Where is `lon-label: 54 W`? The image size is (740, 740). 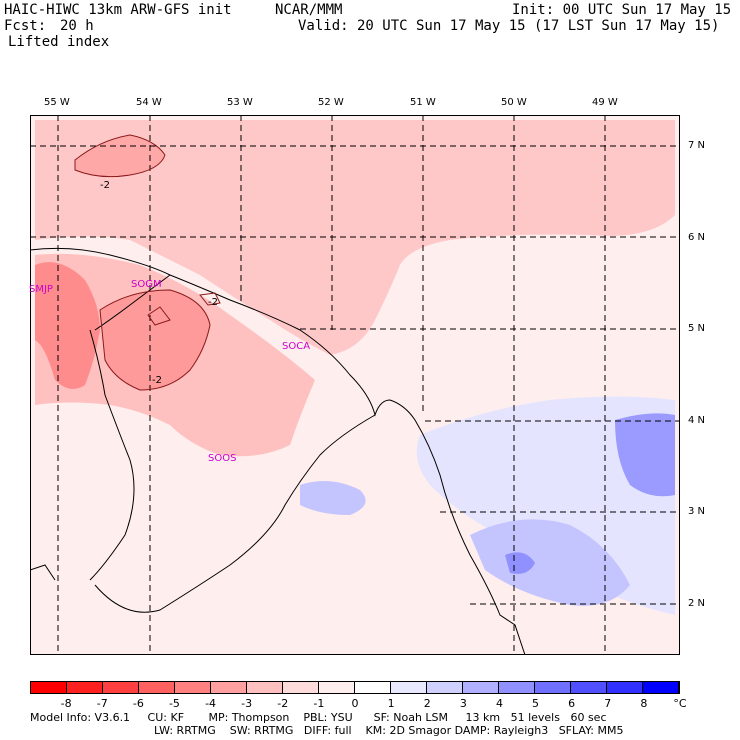
lon-label: 54 W is located at coordinates (149, 102).